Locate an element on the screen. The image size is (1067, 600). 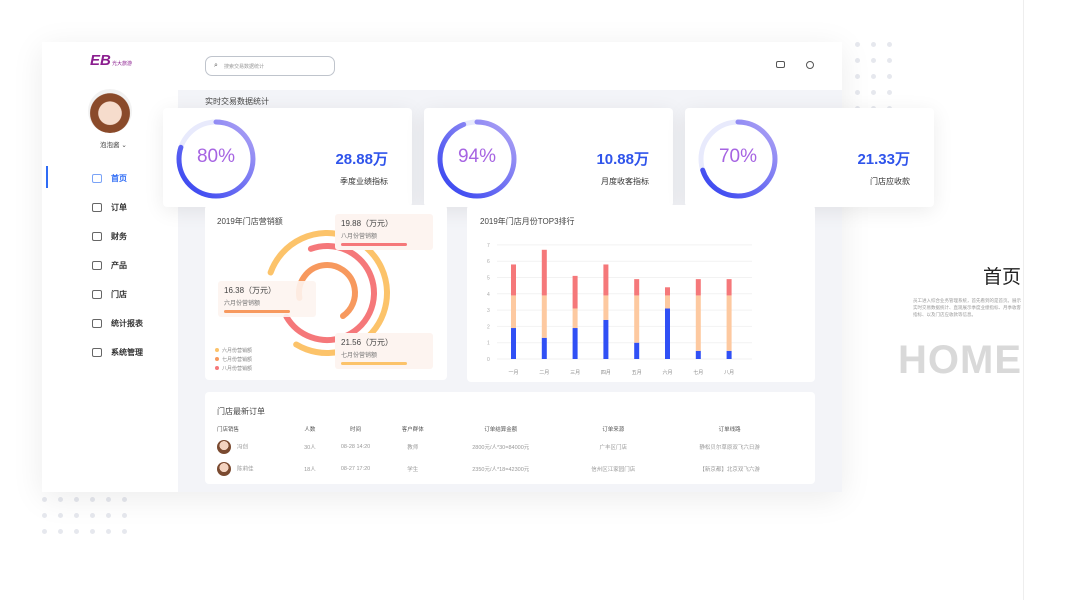
table-cell: 08-27 17:20 is located at coordinates (355, 469).